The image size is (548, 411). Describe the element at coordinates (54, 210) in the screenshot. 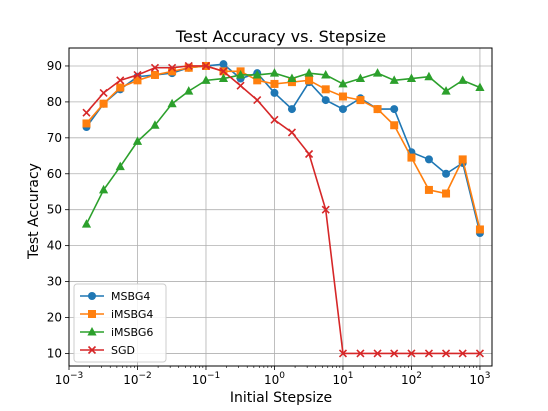

I see `y-tick-label: 50` at that location.